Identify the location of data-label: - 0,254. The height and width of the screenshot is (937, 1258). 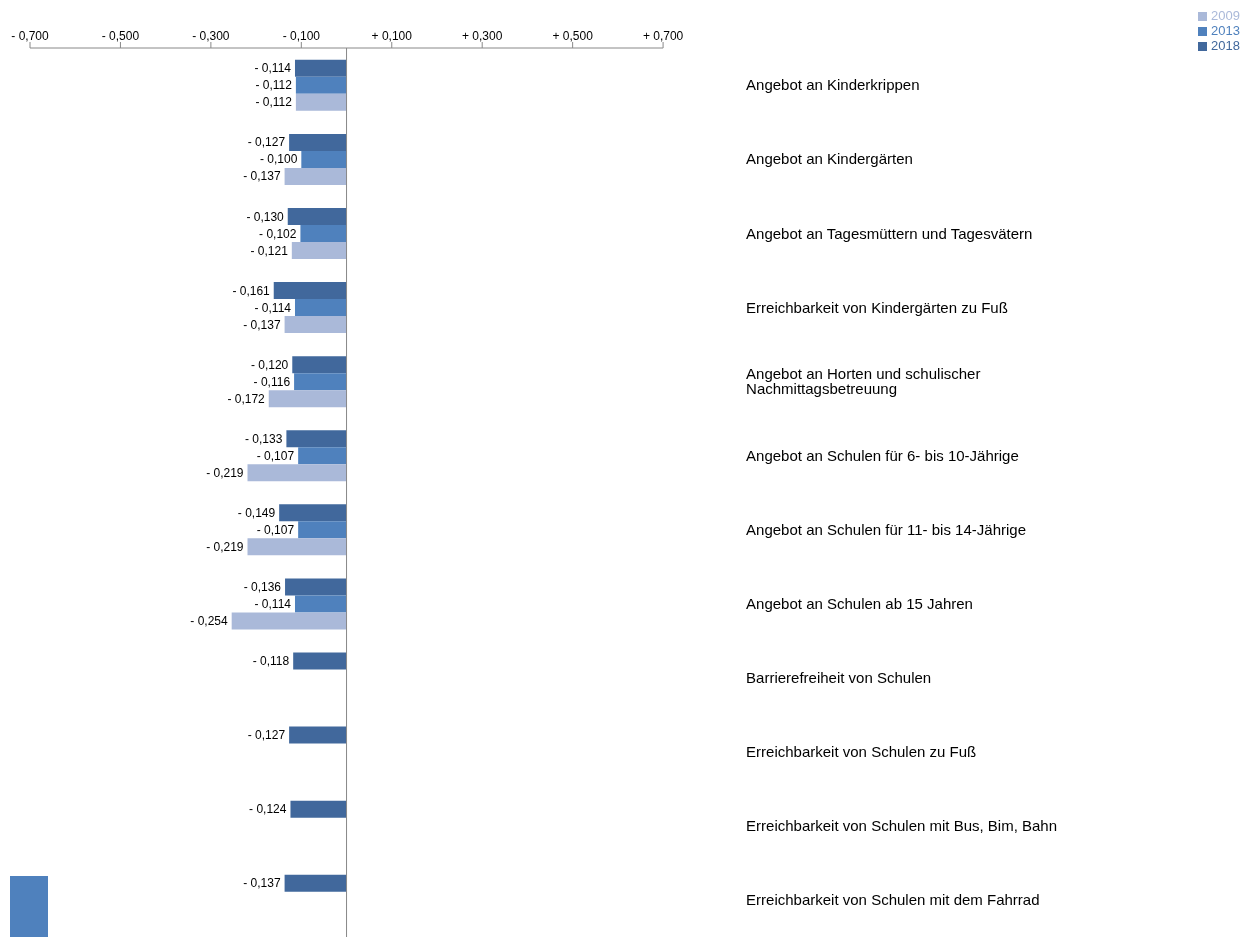
(209, 620).